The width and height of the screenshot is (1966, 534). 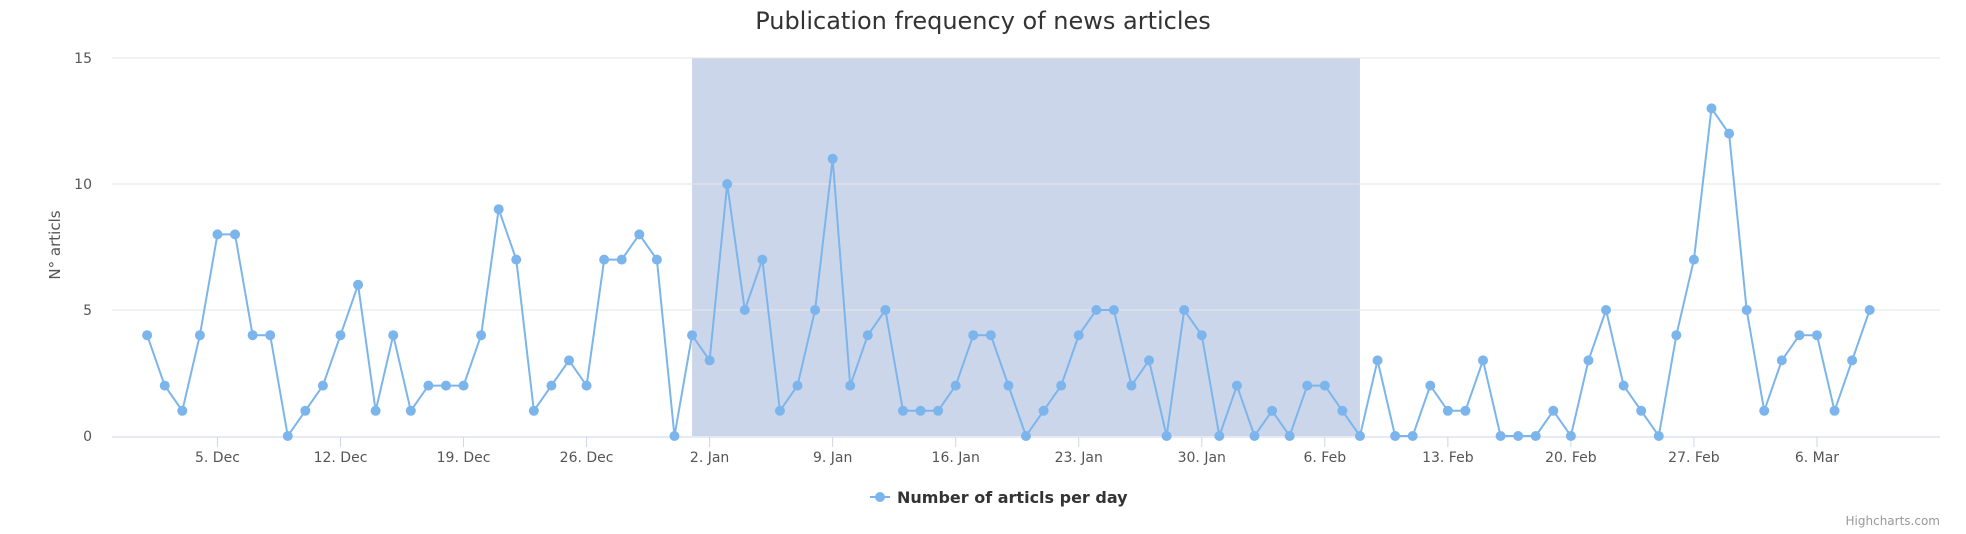 I want to click on legend-label: Number of articls per day, so click(x=1012, y=497).